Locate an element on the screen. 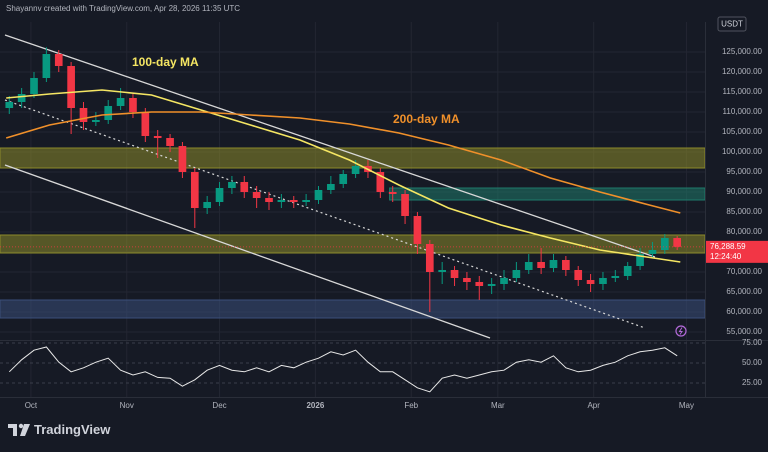 This screenshot has height=452, width=768. y-tick-label: 80,000.00 is located at coordinates (744, 231).